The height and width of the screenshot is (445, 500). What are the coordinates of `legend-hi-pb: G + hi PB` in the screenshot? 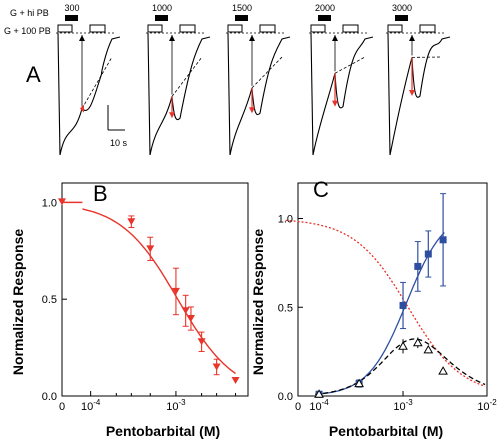 It's located at (29, 13).